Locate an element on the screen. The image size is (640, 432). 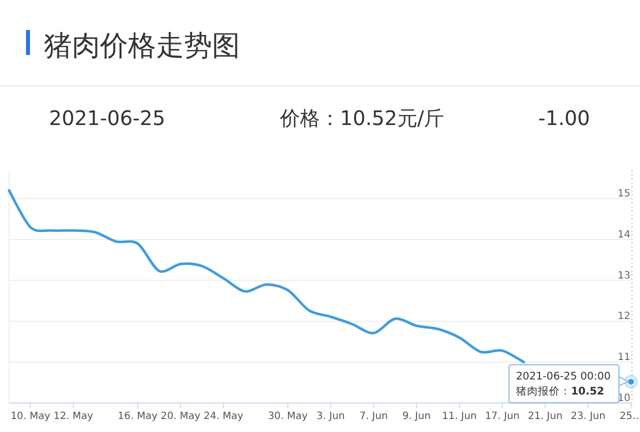
x-tick-label: 7. Jun is located at coordinates (373, 416).